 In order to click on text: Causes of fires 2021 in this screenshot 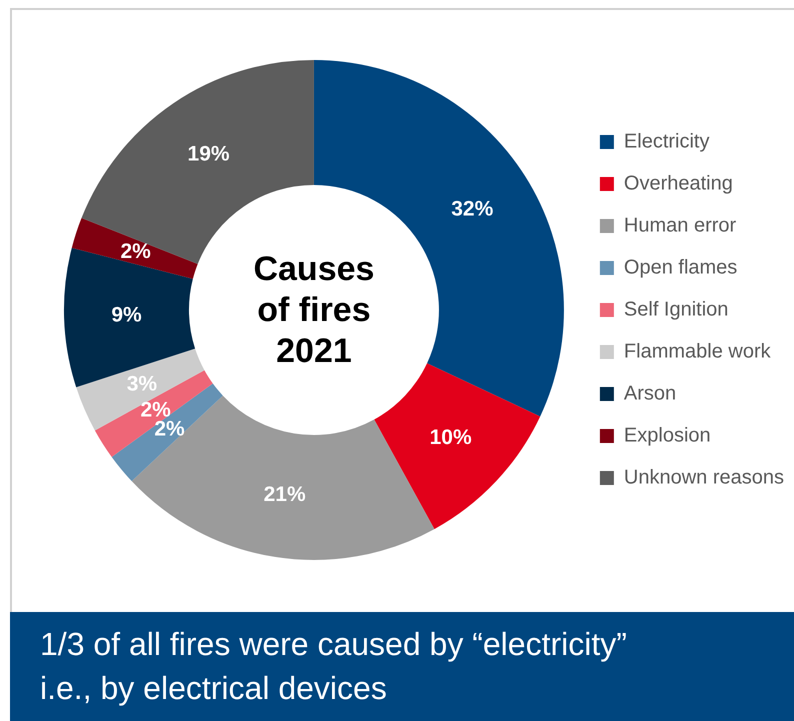, I will do `click(314, 310)`.